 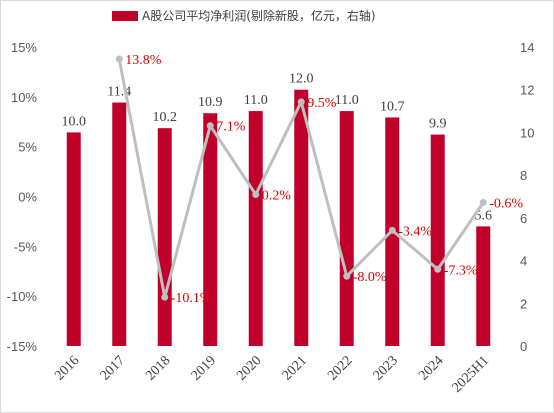 What do you see at coordinates (24, 47) in the screenshot?
I see `left-axis-tick-label: 15%` at bounding box center [24, 47].